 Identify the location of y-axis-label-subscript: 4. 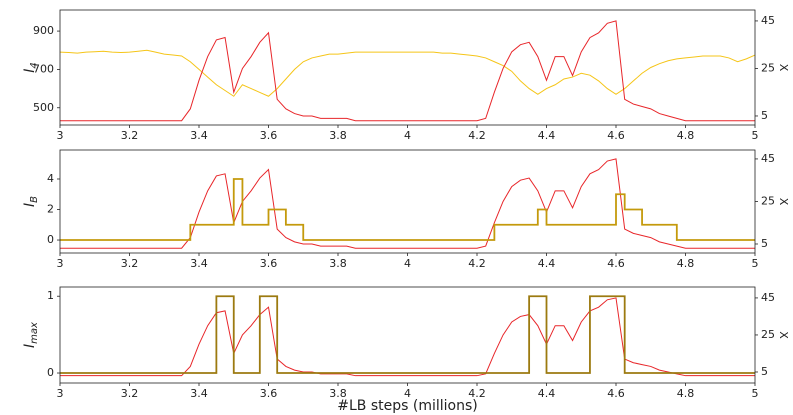
(34, 65).